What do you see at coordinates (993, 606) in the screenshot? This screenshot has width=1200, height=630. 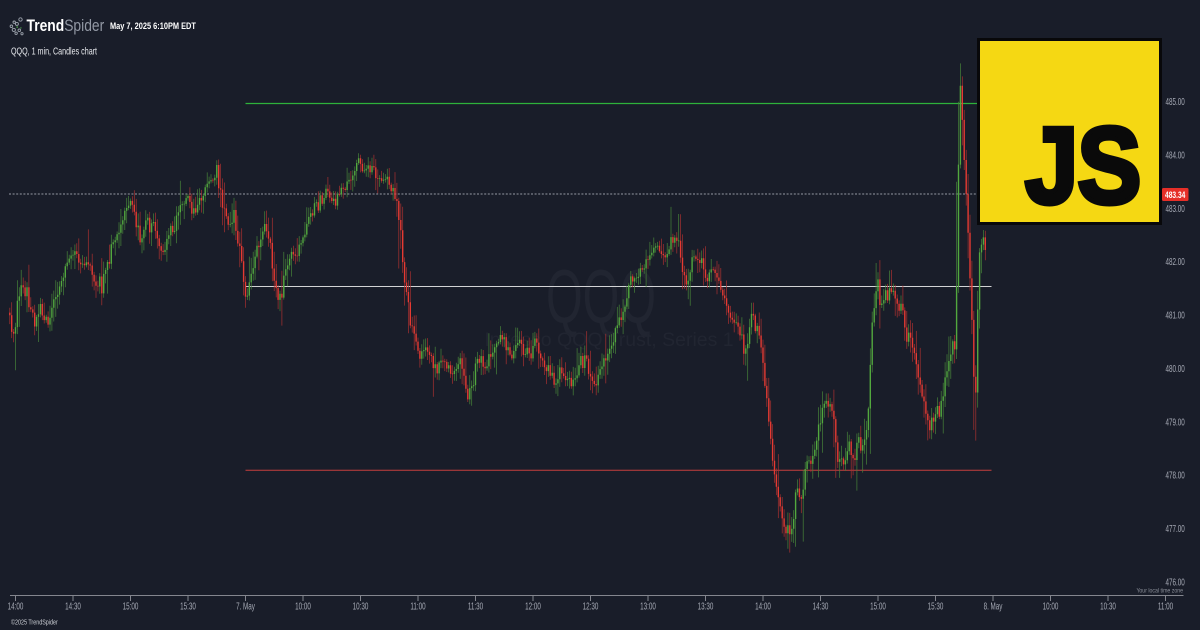 I see `svg-text: 8. May` at bounding box center [993, 606].